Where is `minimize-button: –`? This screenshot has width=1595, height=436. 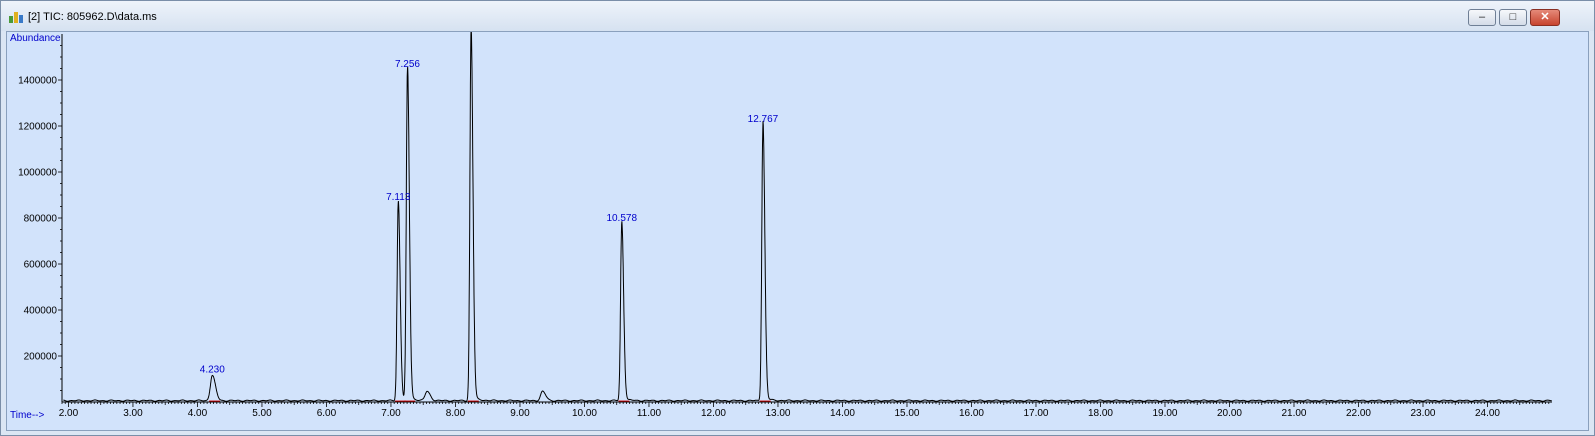
minimize-button: – is located at coordinates (1482, 17).